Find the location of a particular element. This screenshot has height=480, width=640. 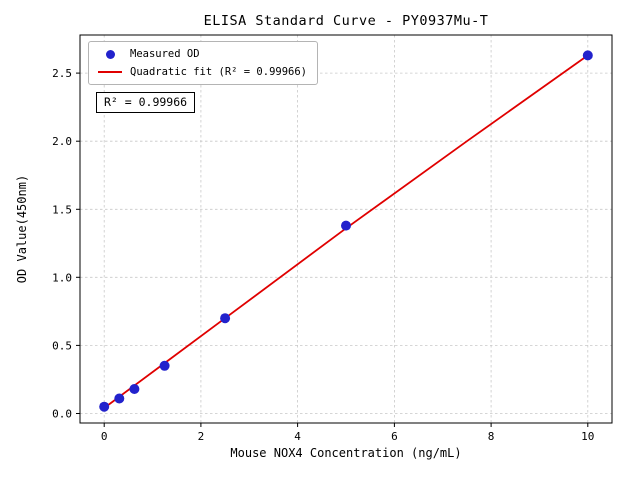

svg-text: 0.5 is located at coordinates (62, 345).